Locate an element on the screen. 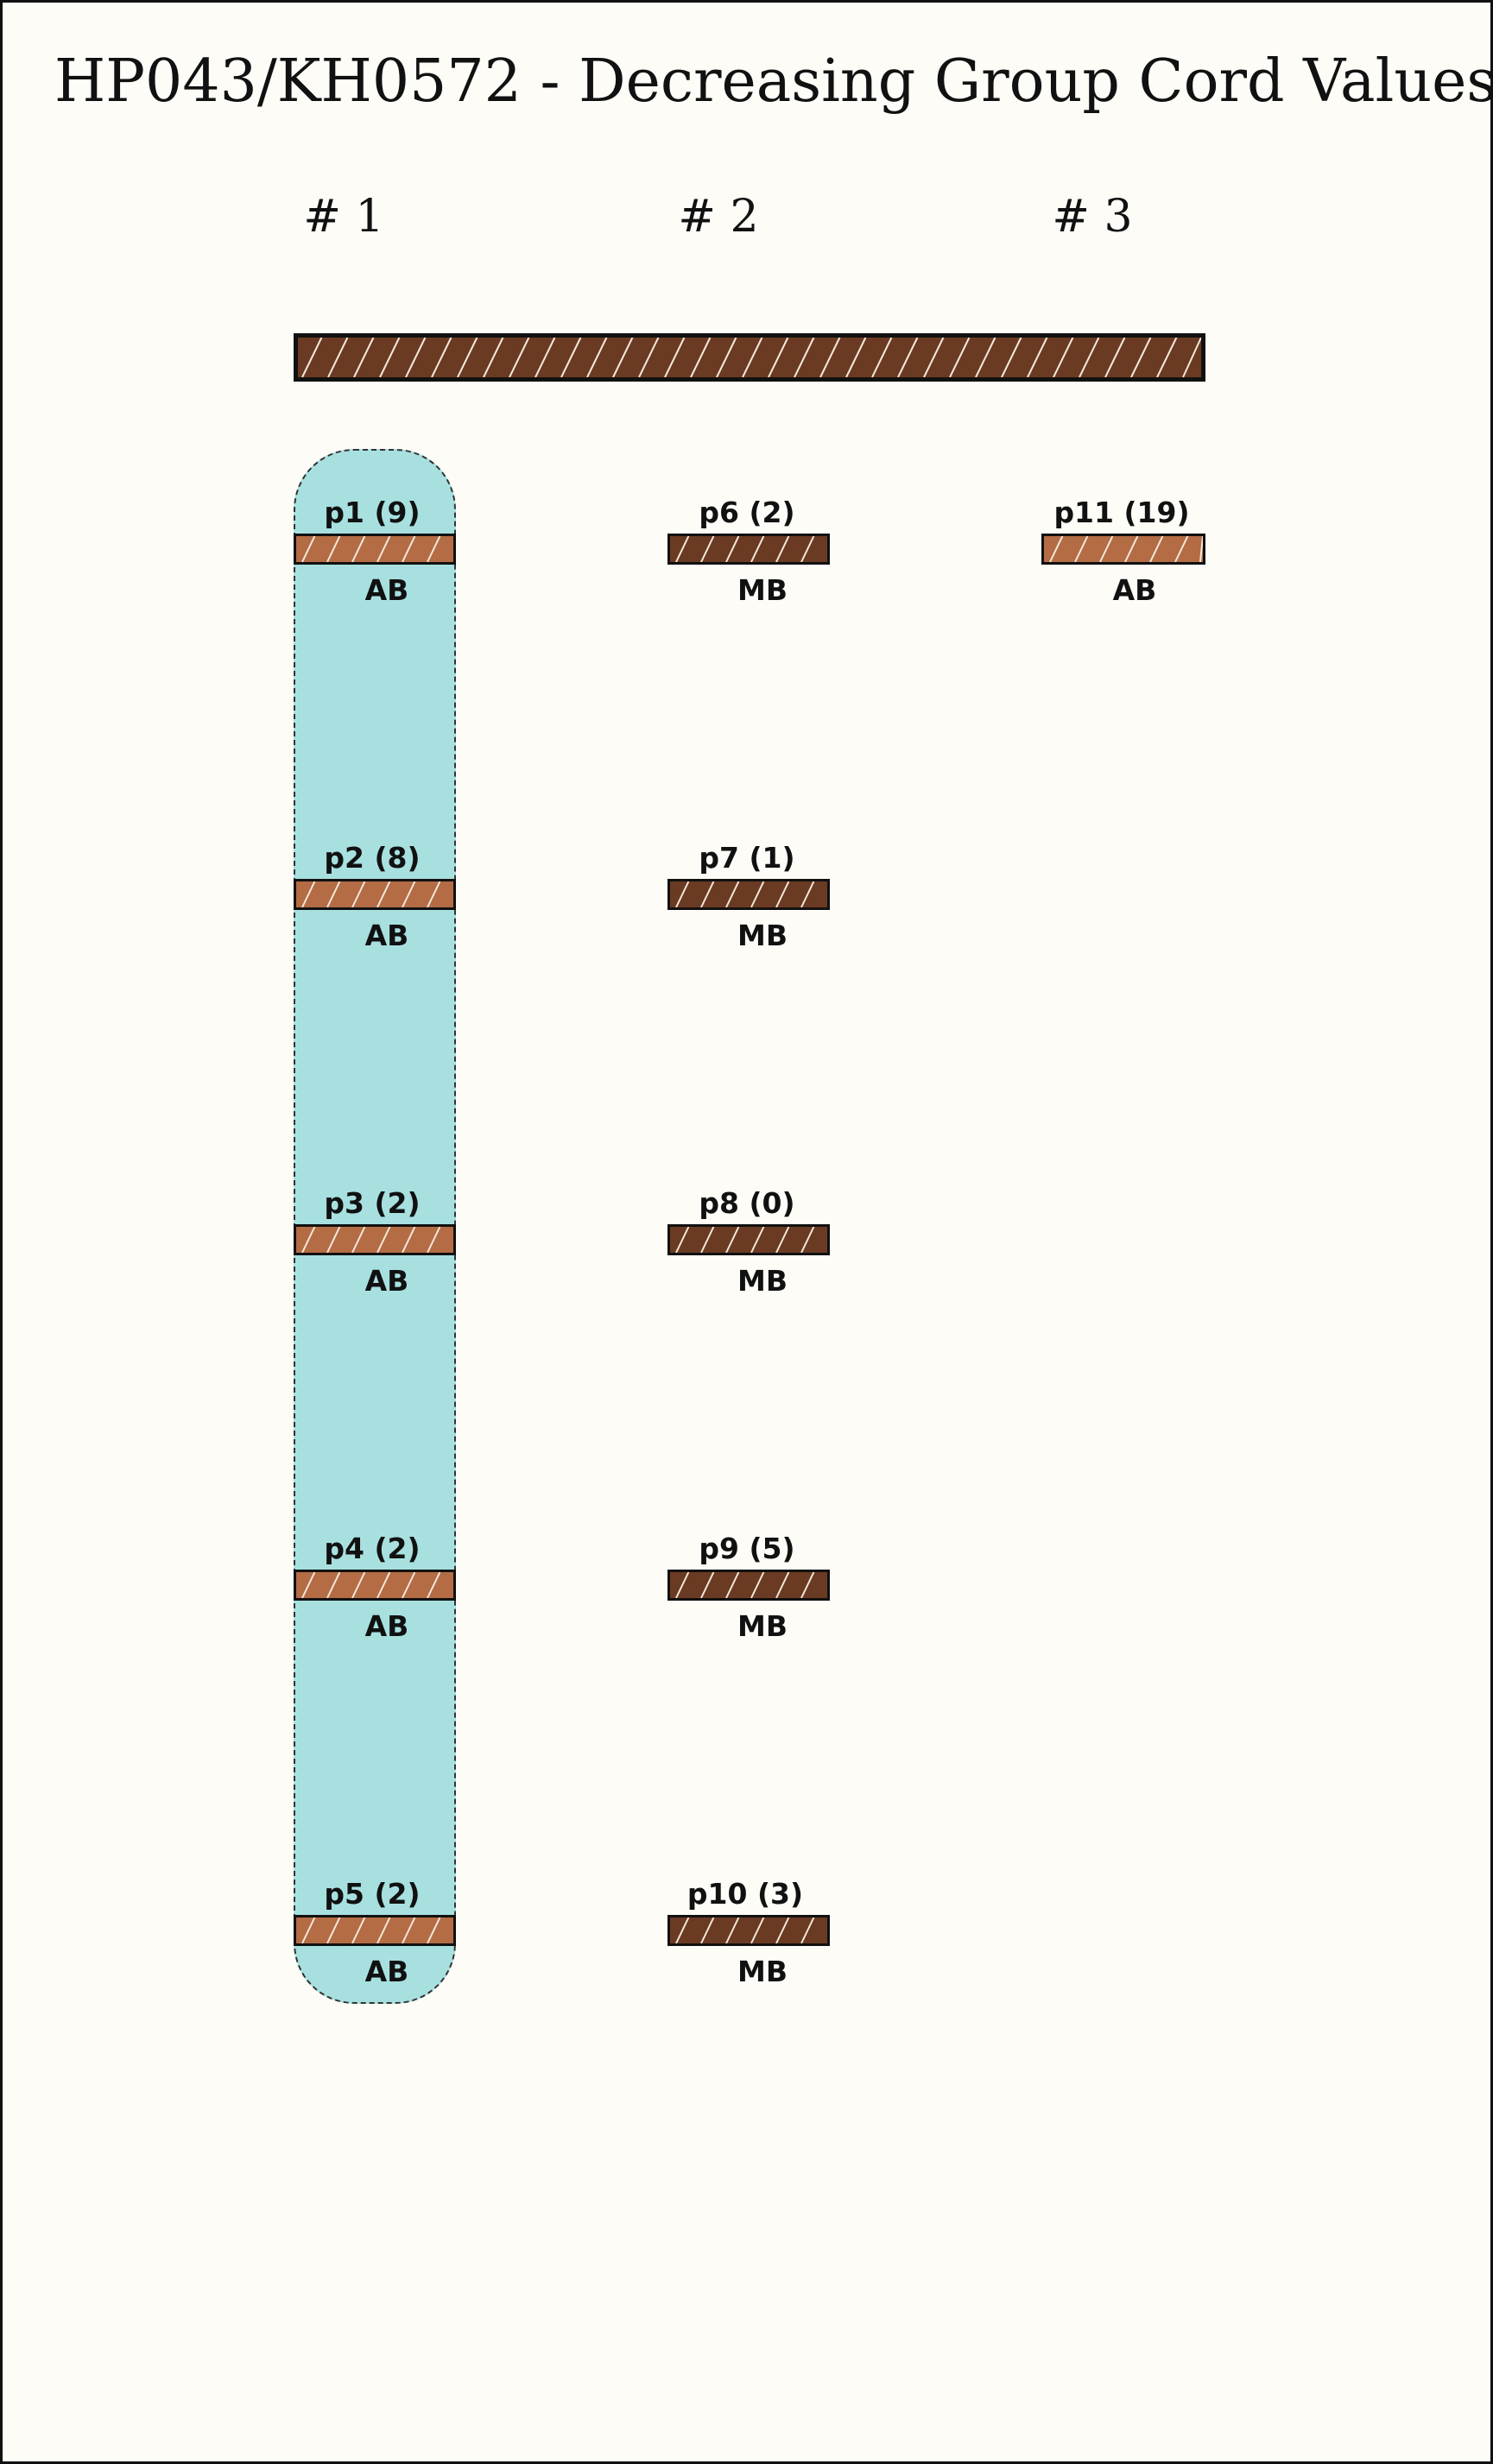 The image size is (1493, 2464). pendant-cord-p10 is located at coordinates (748, 1930).